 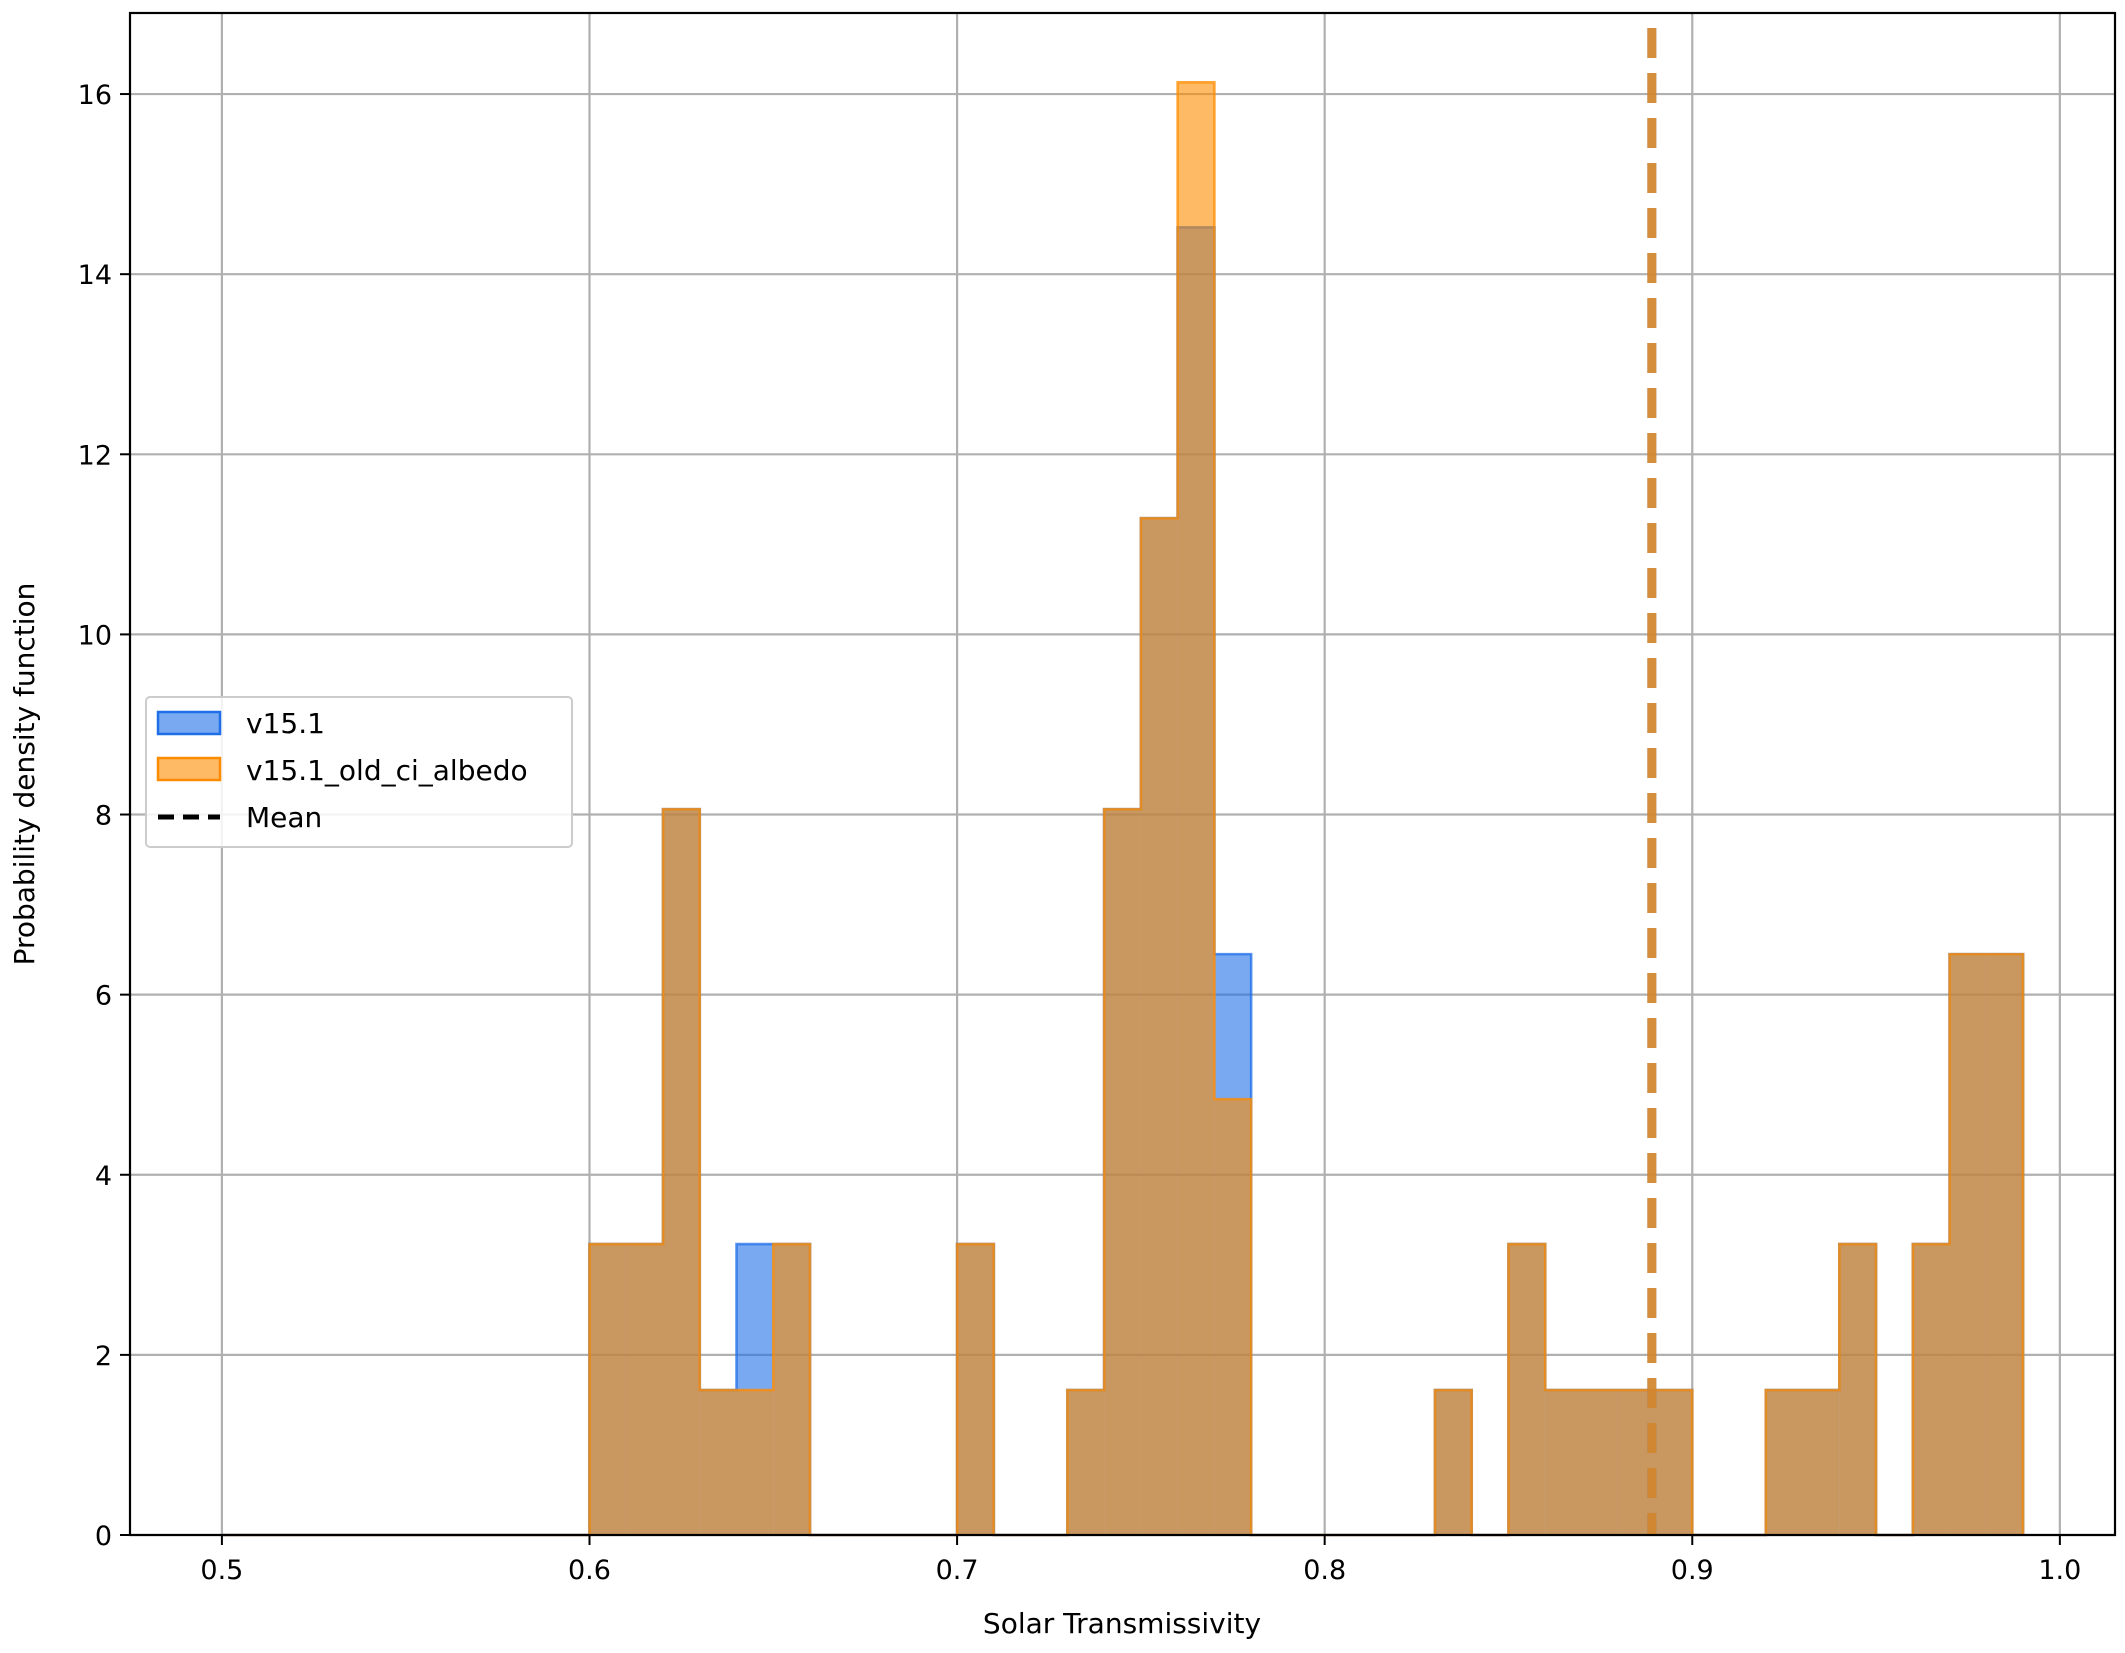 I want to click on legend-label-v15-1-old-ci-albedo: v15.1_old_ci_albedo, so click(x=387, y=770).